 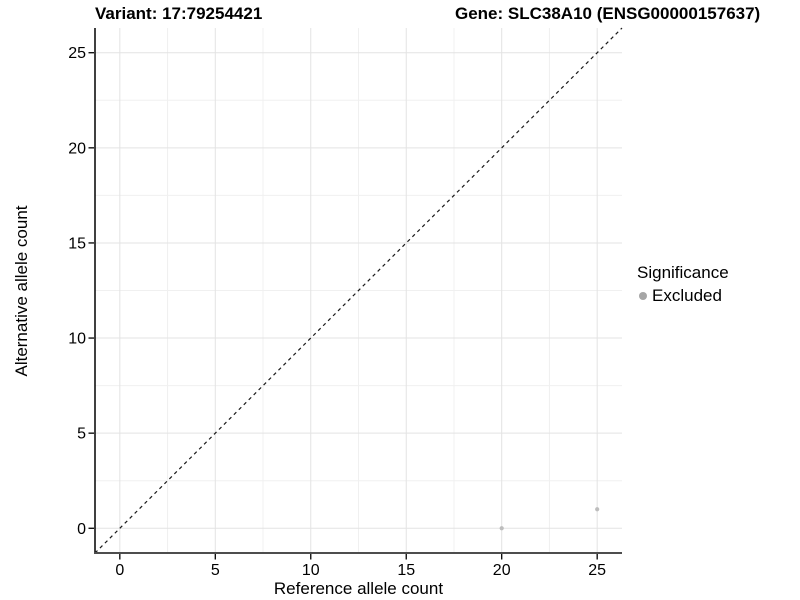 I want to click on x-axis-title: Reference allele count, so click(x=358, y=588).